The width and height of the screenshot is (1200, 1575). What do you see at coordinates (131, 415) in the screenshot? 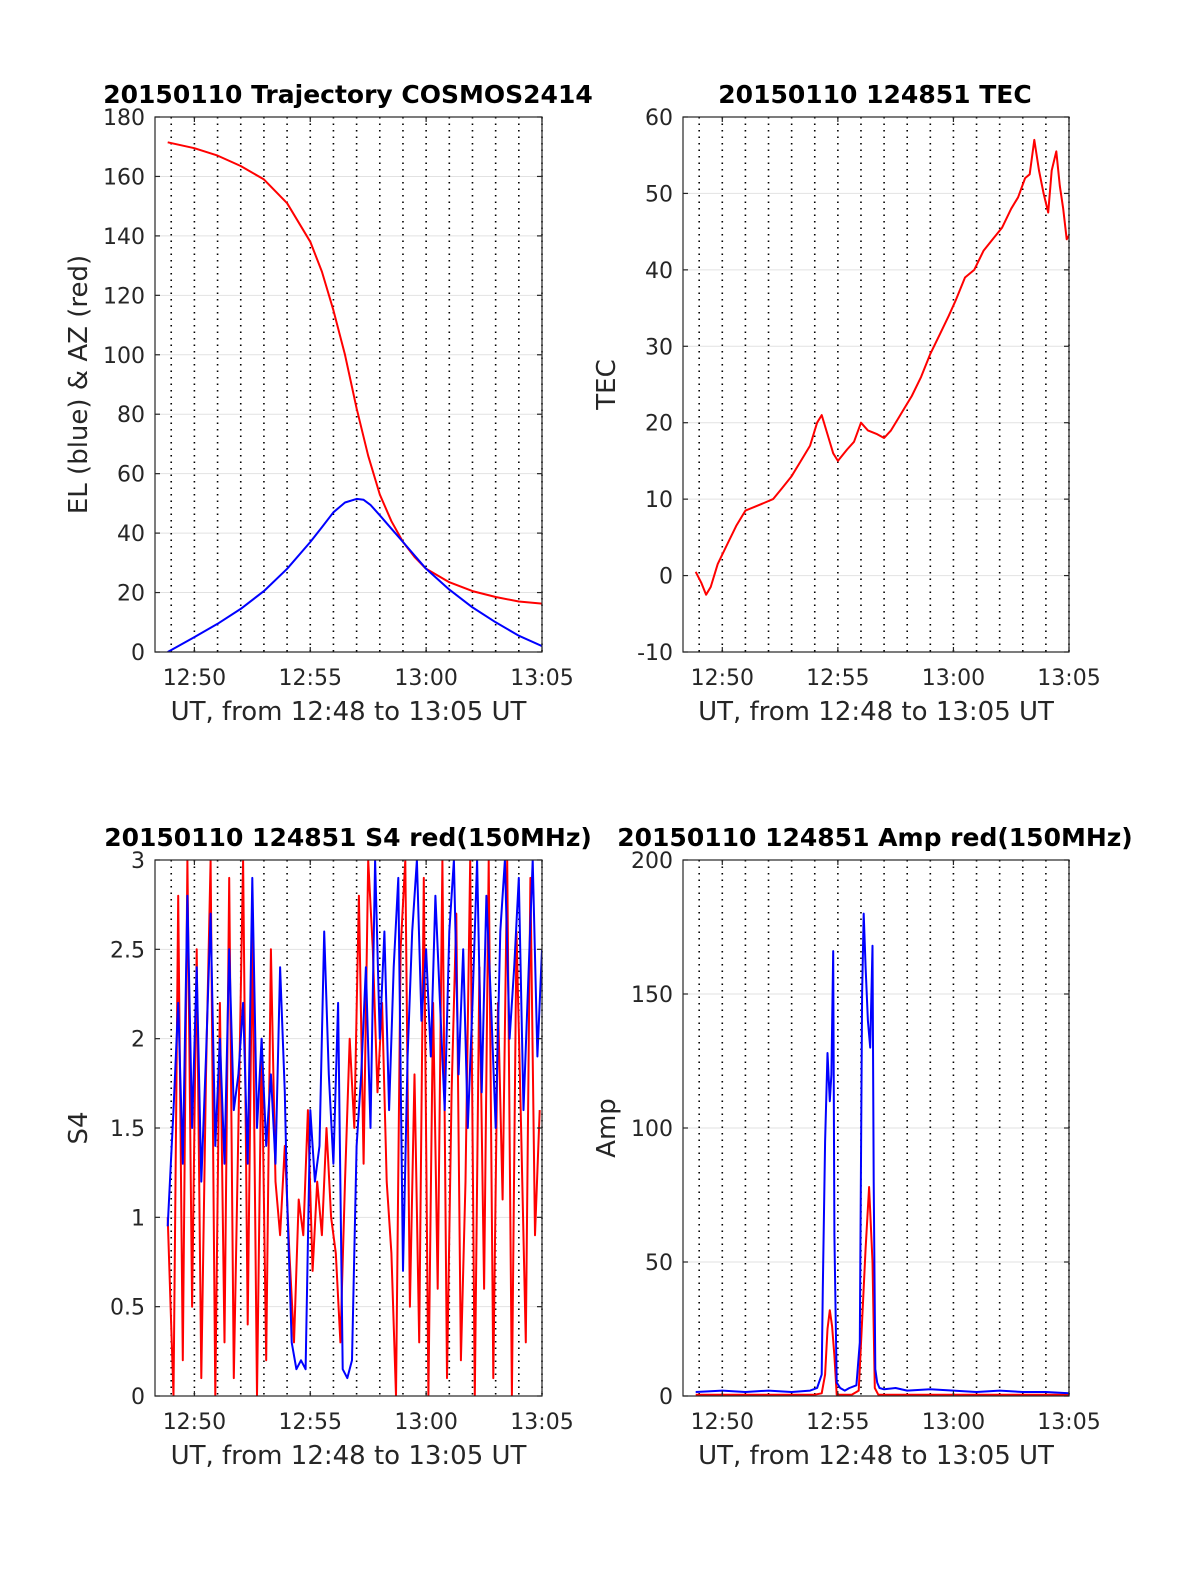
I see `y-tick-label: 80` at bounding box center [131, 415].